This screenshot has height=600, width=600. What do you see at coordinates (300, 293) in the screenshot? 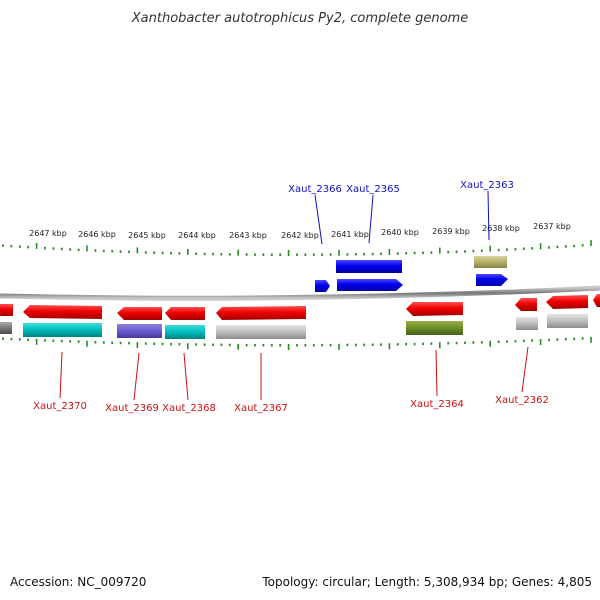
I see `genome-backbone` at bounding box center [300, 293].